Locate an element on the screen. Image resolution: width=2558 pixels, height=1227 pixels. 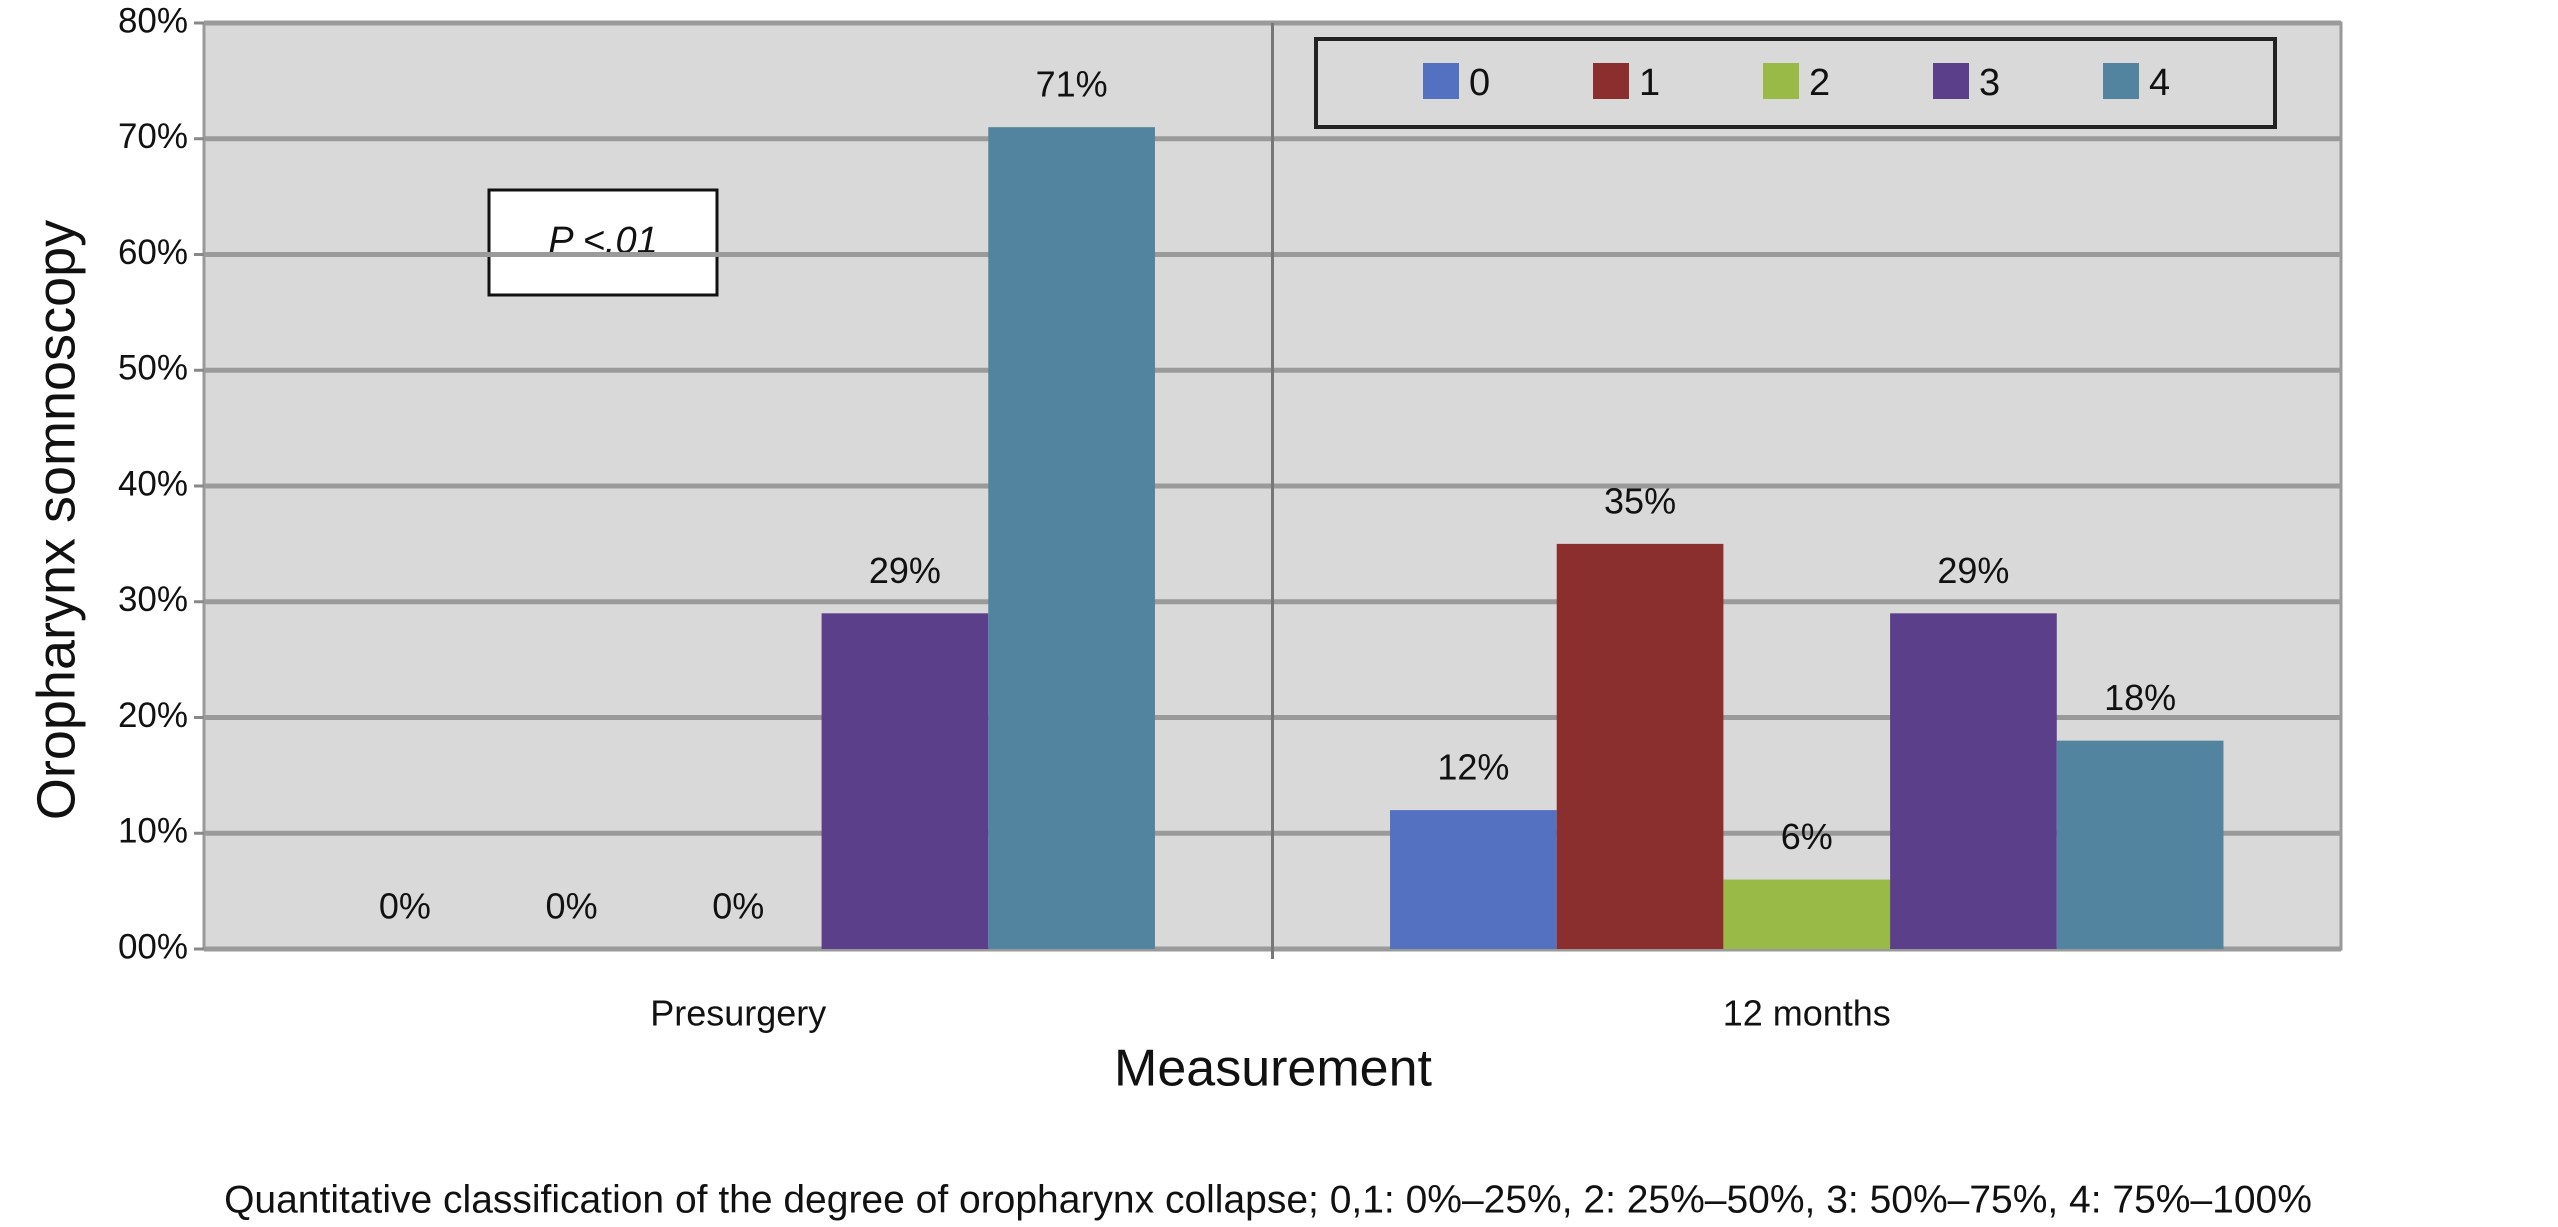
legend-label: 4 is located at coordinates (2159, 83).